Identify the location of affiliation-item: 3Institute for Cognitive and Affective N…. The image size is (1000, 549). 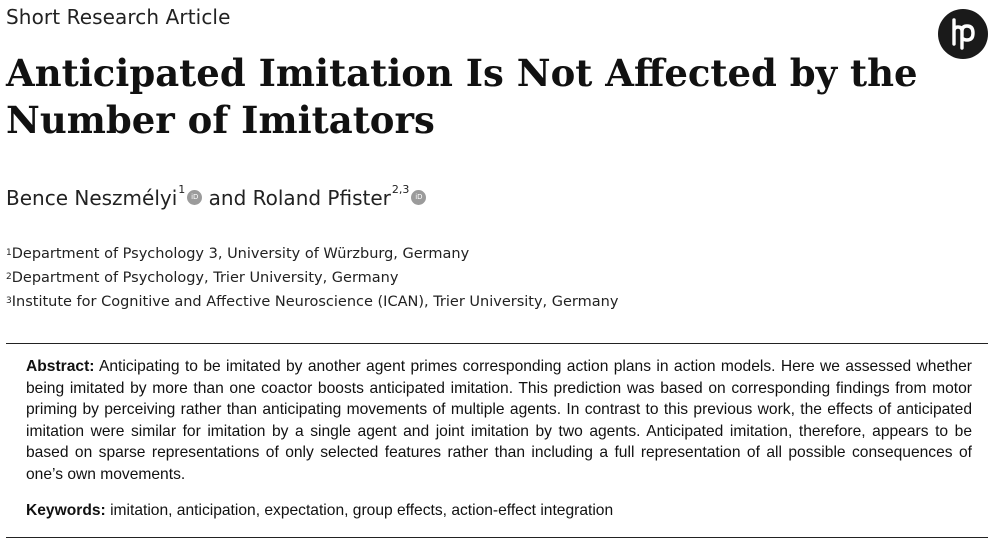
(312, 302).